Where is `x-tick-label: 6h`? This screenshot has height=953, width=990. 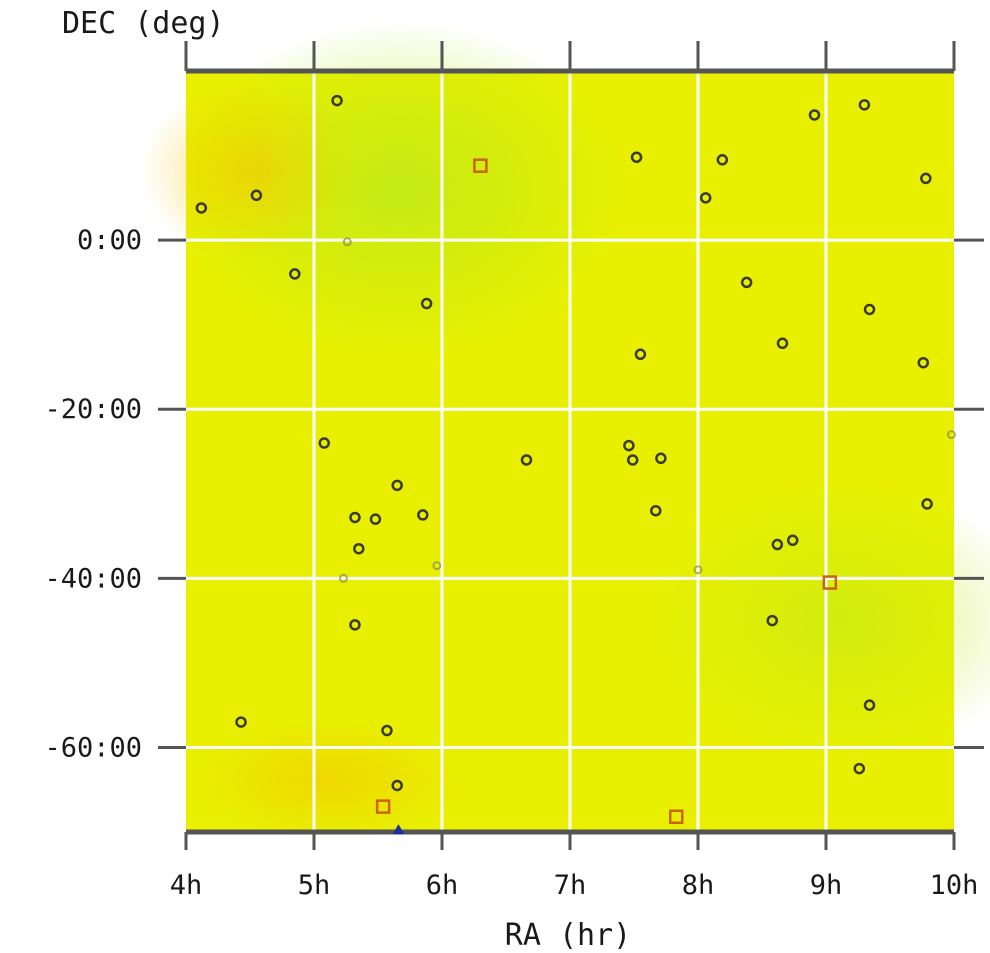 x-tick-label: 6h is located at coordinates (442, 885).